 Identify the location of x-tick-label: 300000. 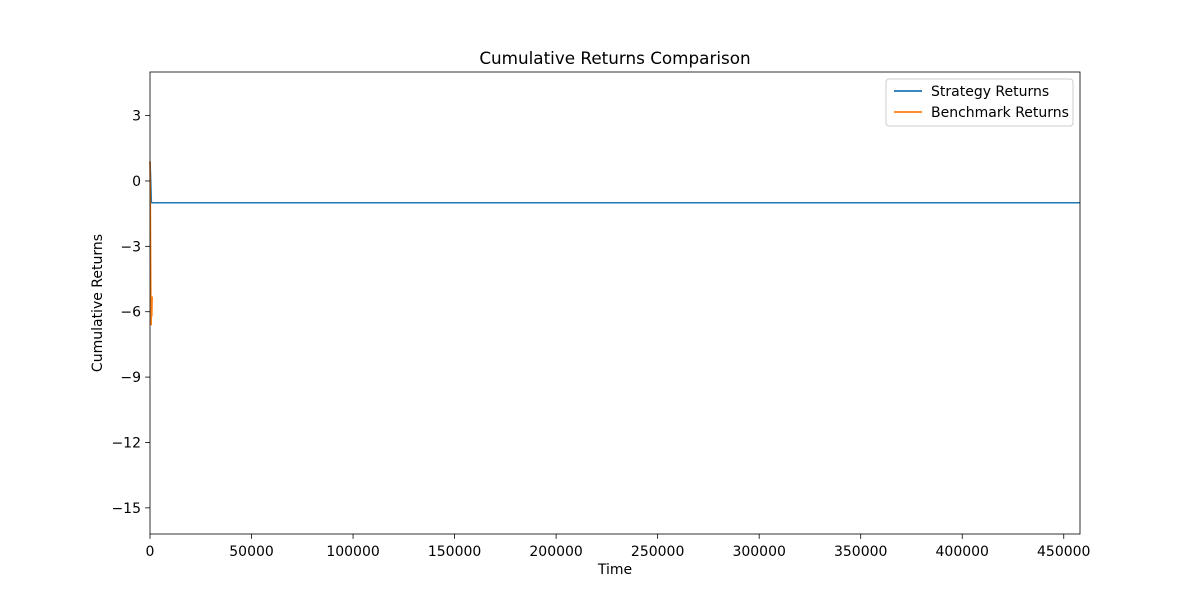
(758, 552).